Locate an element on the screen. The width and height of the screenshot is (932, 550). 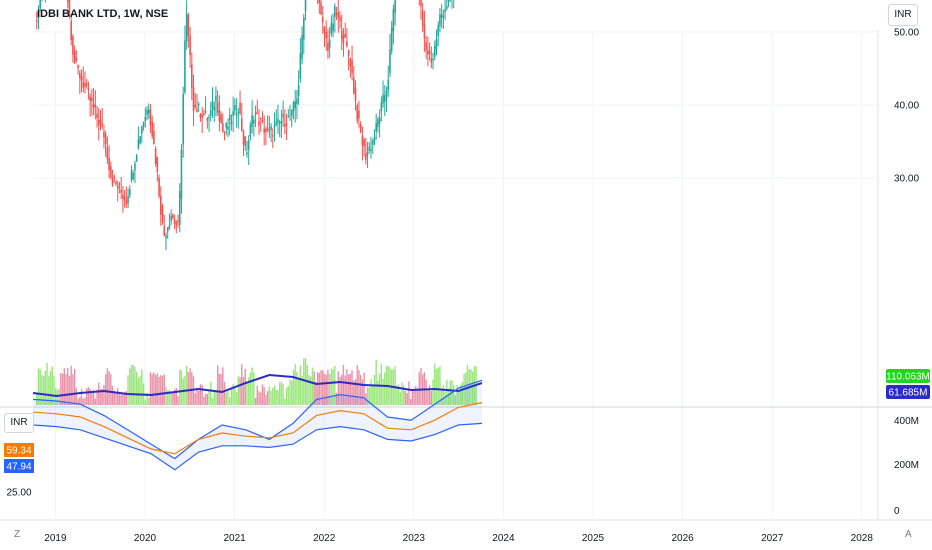
time-axis-label: 2024 is located at coordinates (503, 538).